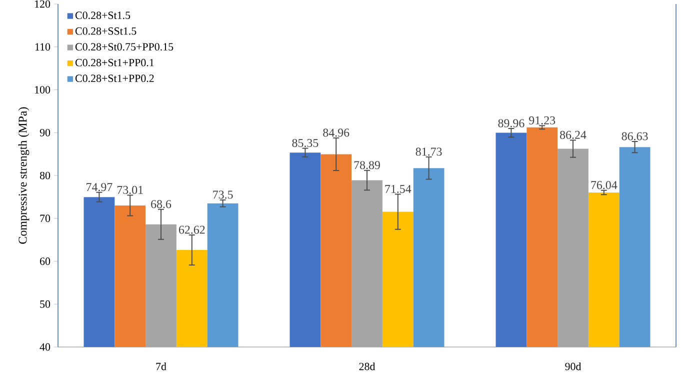 This screenshot has height=389, width=685. I want to click on data-label: 91.23, so click(542, 120).